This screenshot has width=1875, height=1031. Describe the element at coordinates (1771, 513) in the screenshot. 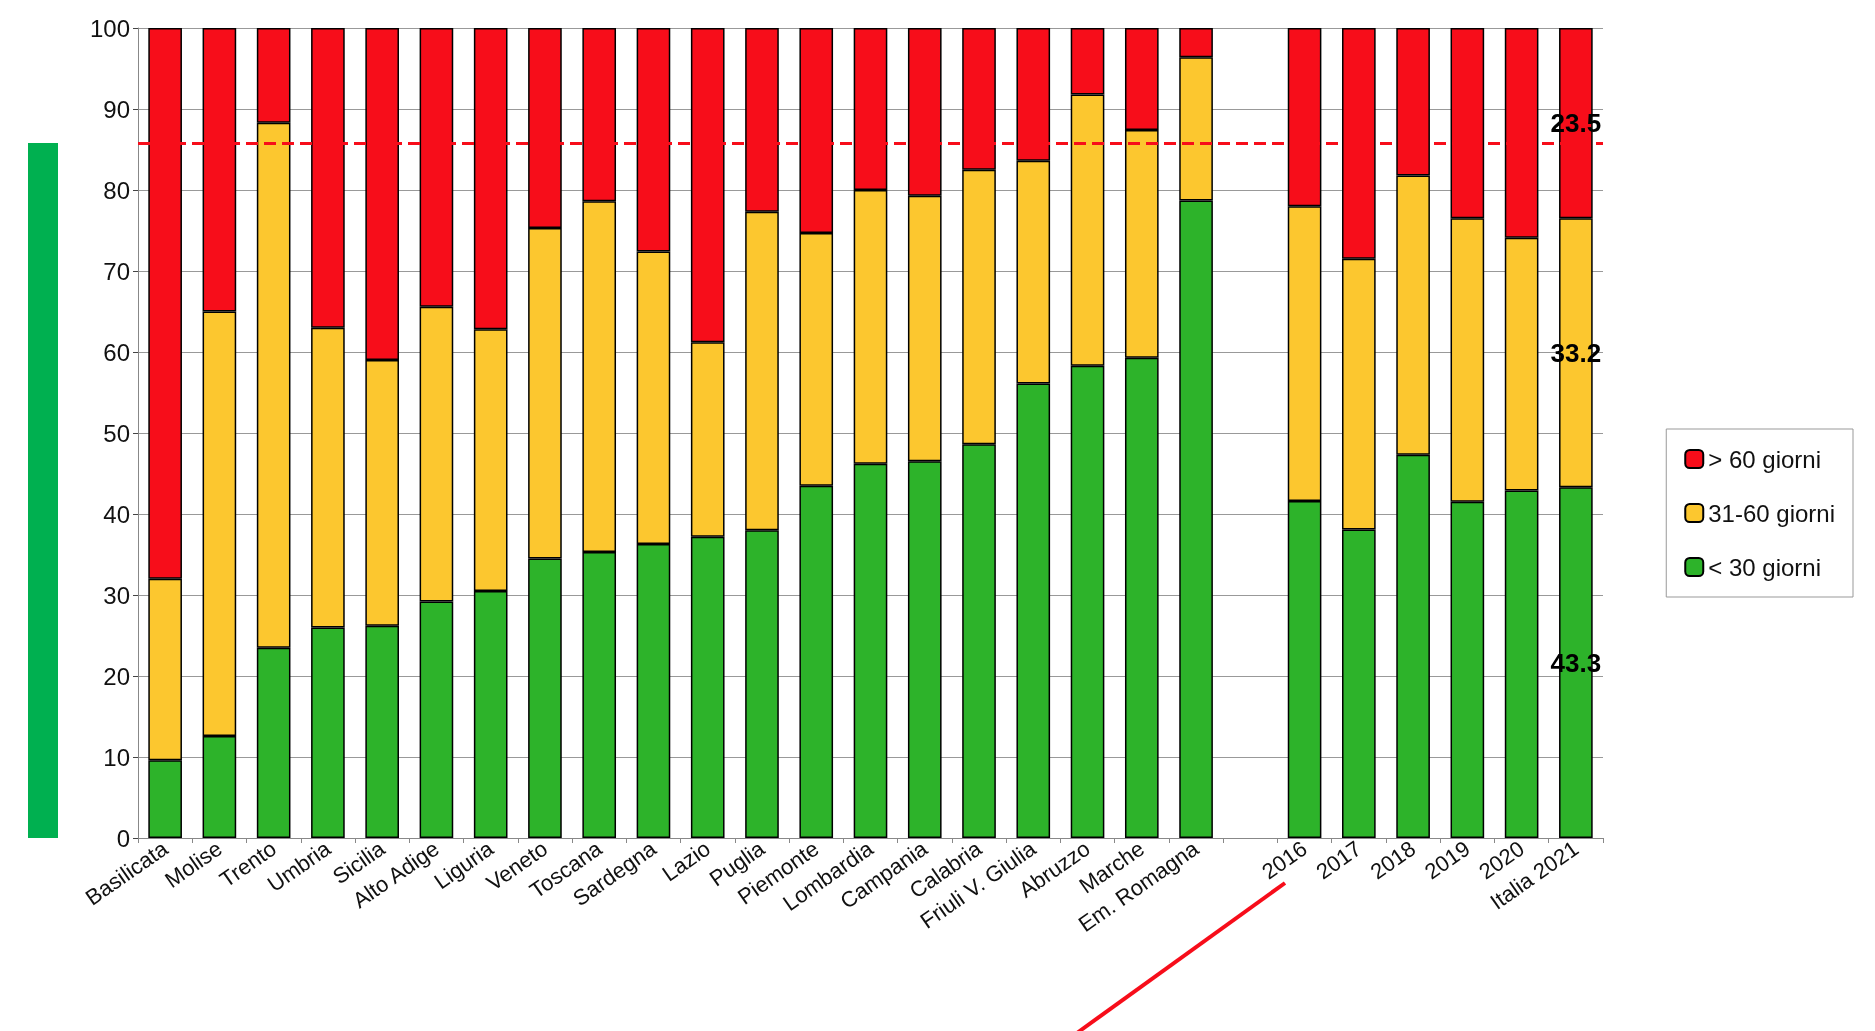

I see `legend-label: 31-60 giorni` at that location.